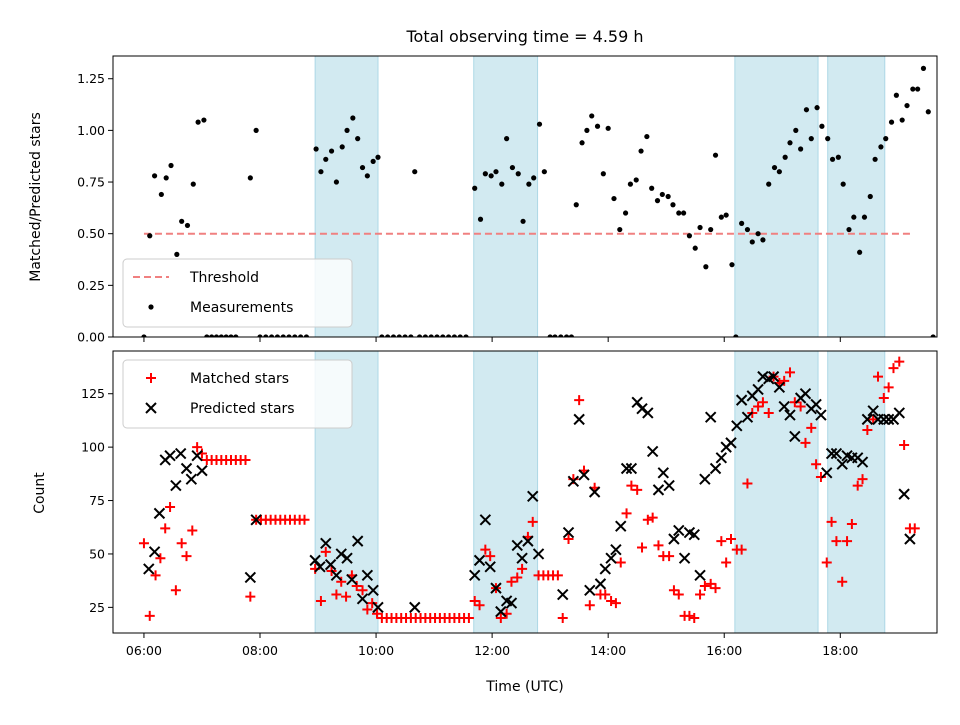 This screenshot has width=960, height=725. I want to click on bottom-y-axis-label: Count, so click(40, 493).